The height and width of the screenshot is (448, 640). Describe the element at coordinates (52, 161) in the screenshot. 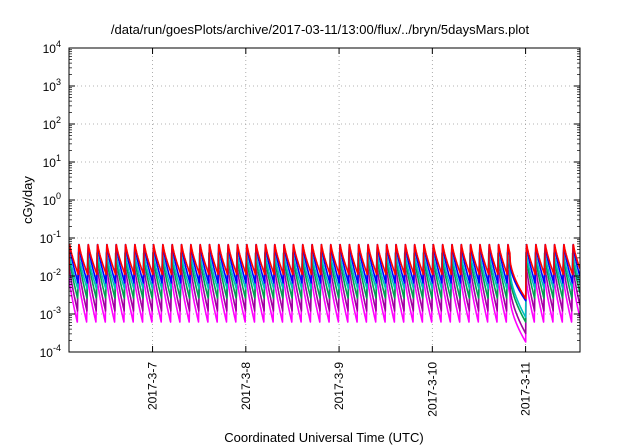

I see `y-tick-label: 10¹` at that location.